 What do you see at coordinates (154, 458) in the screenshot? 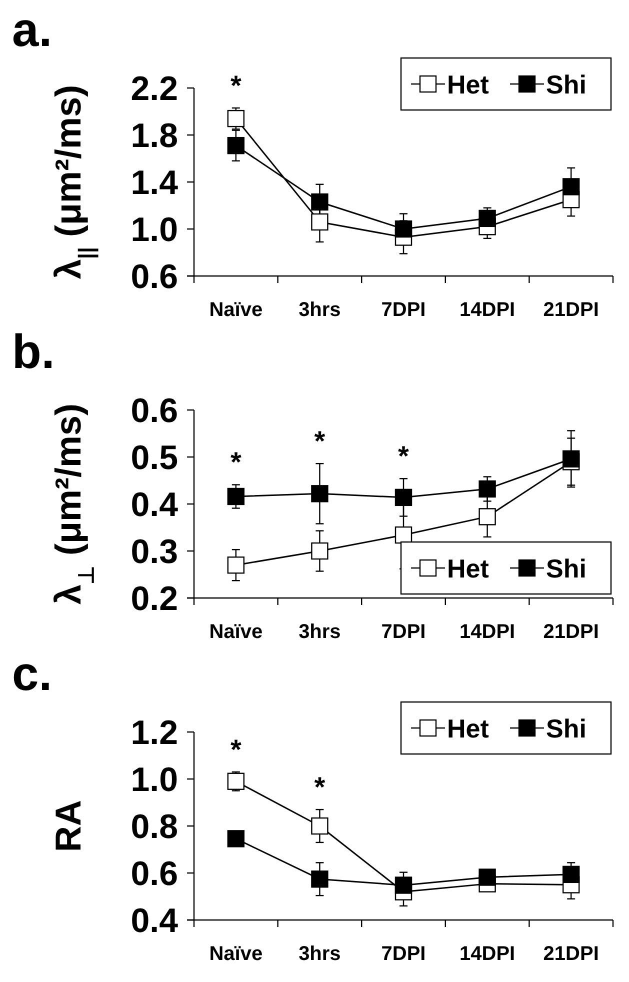
I see `y-tick-label: 0.5` at bounding box center [154, 458].